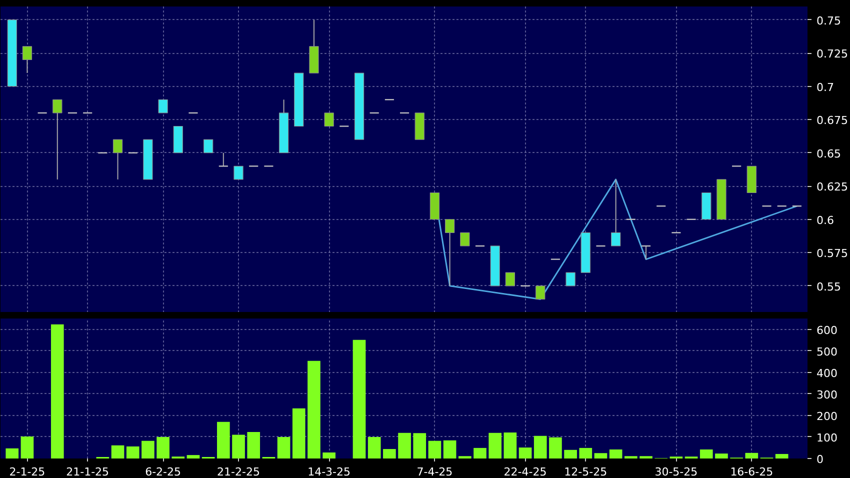 Image resolution: width=850 pixels, height=478 pixels. Describe the element at coordinates (825, 87) in the screenshot. I see `y-tick-label: 0.7` at that location.